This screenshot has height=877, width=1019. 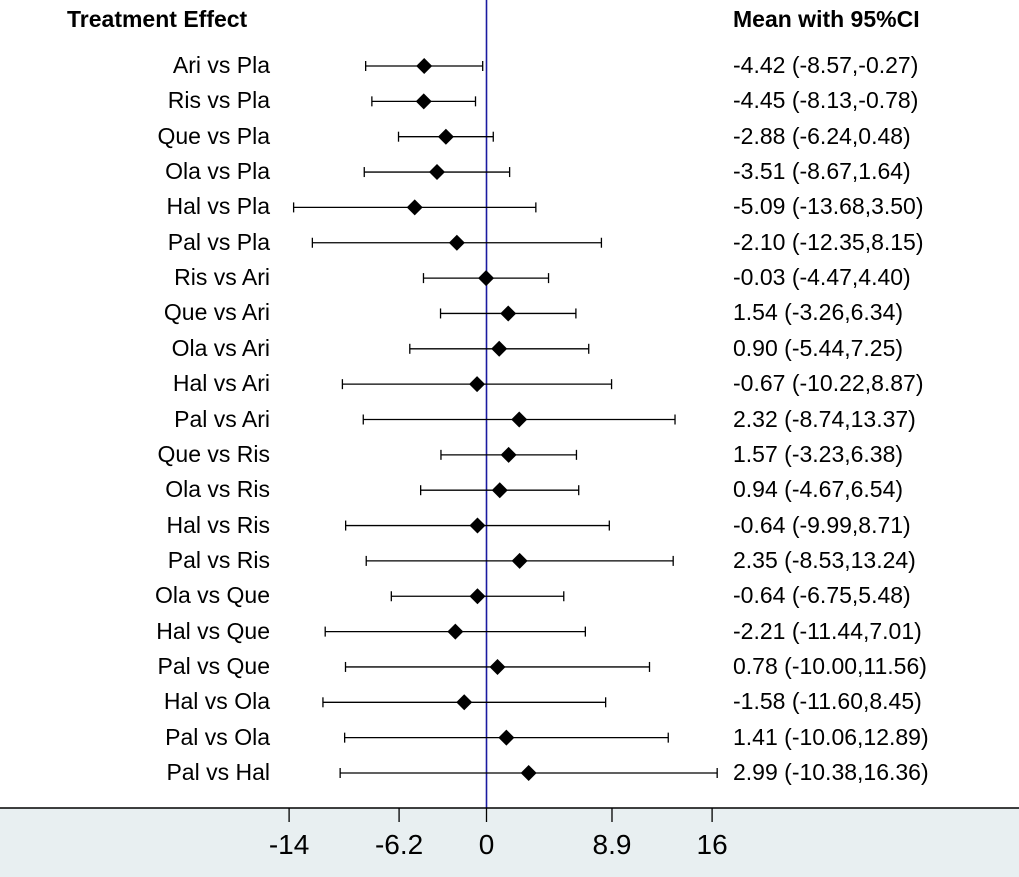 What do you see at coordinates (212, 595) in the screenshot?
I see `row-label: Ola vs Que` at bounding box center [212, 595].